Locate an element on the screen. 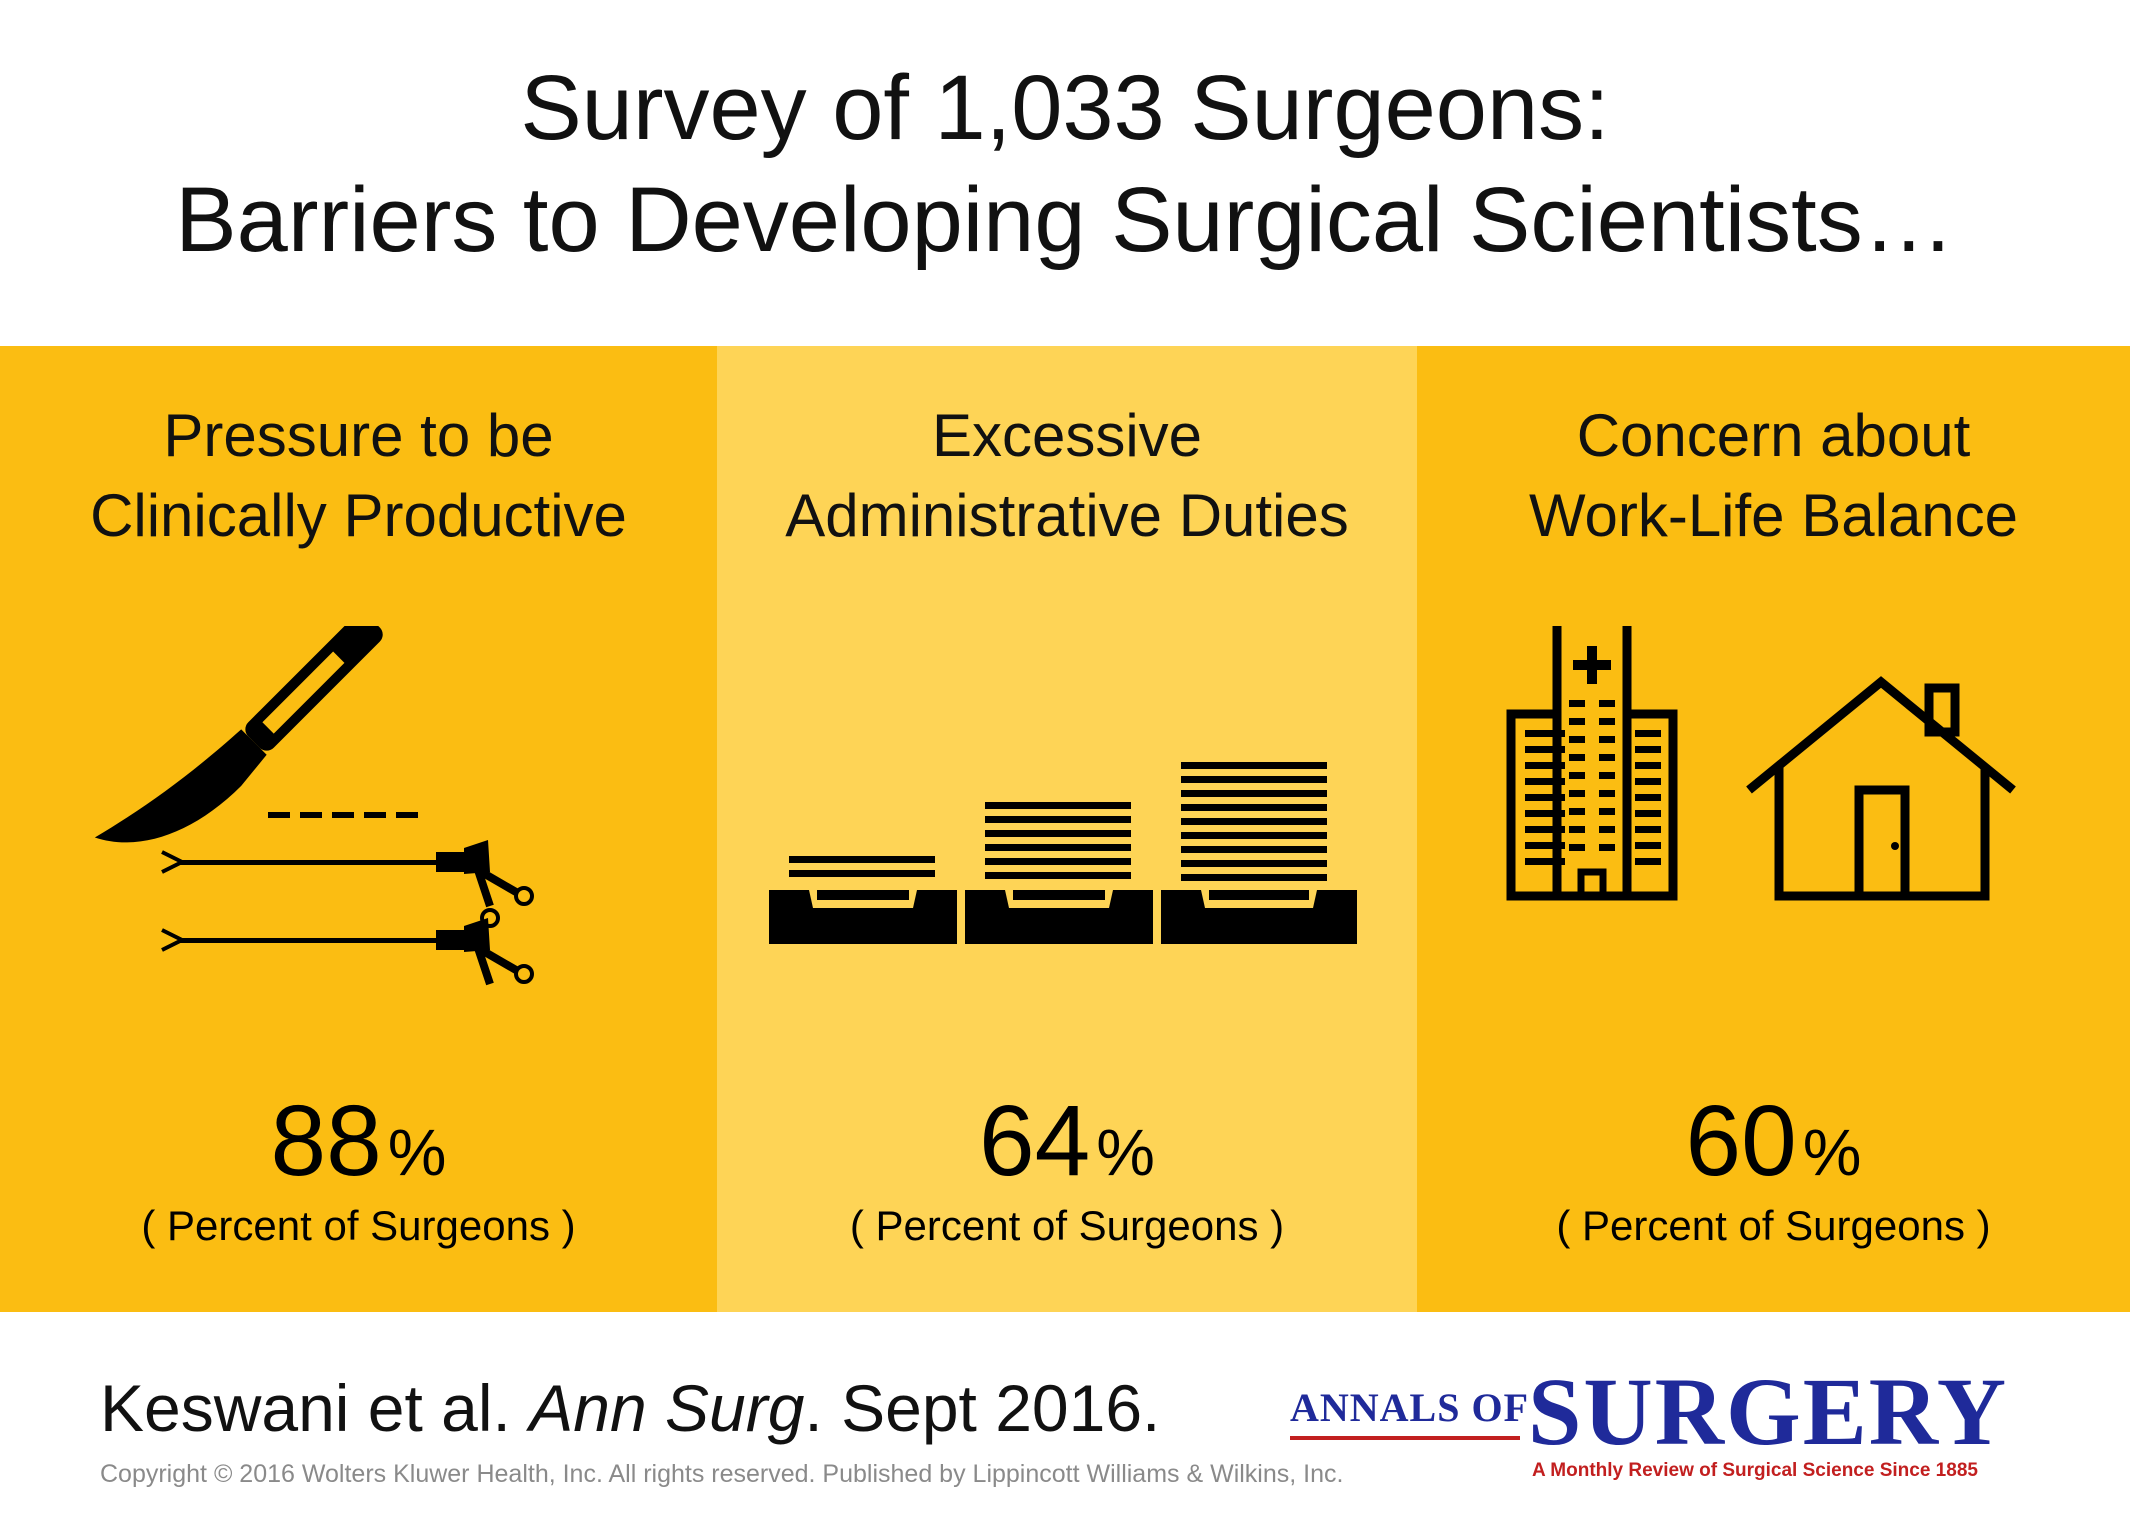 The image size is (2130, 1528). scalpel-and-laparoscopic-instruments-icon is located at coordinates (314, 806).